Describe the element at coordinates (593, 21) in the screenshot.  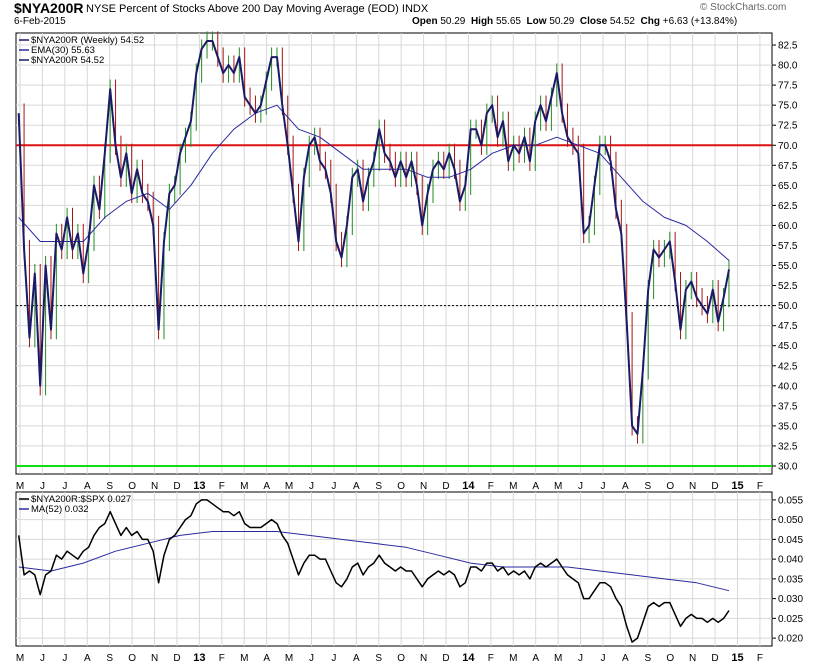
I see `close-label: Close` at that location.